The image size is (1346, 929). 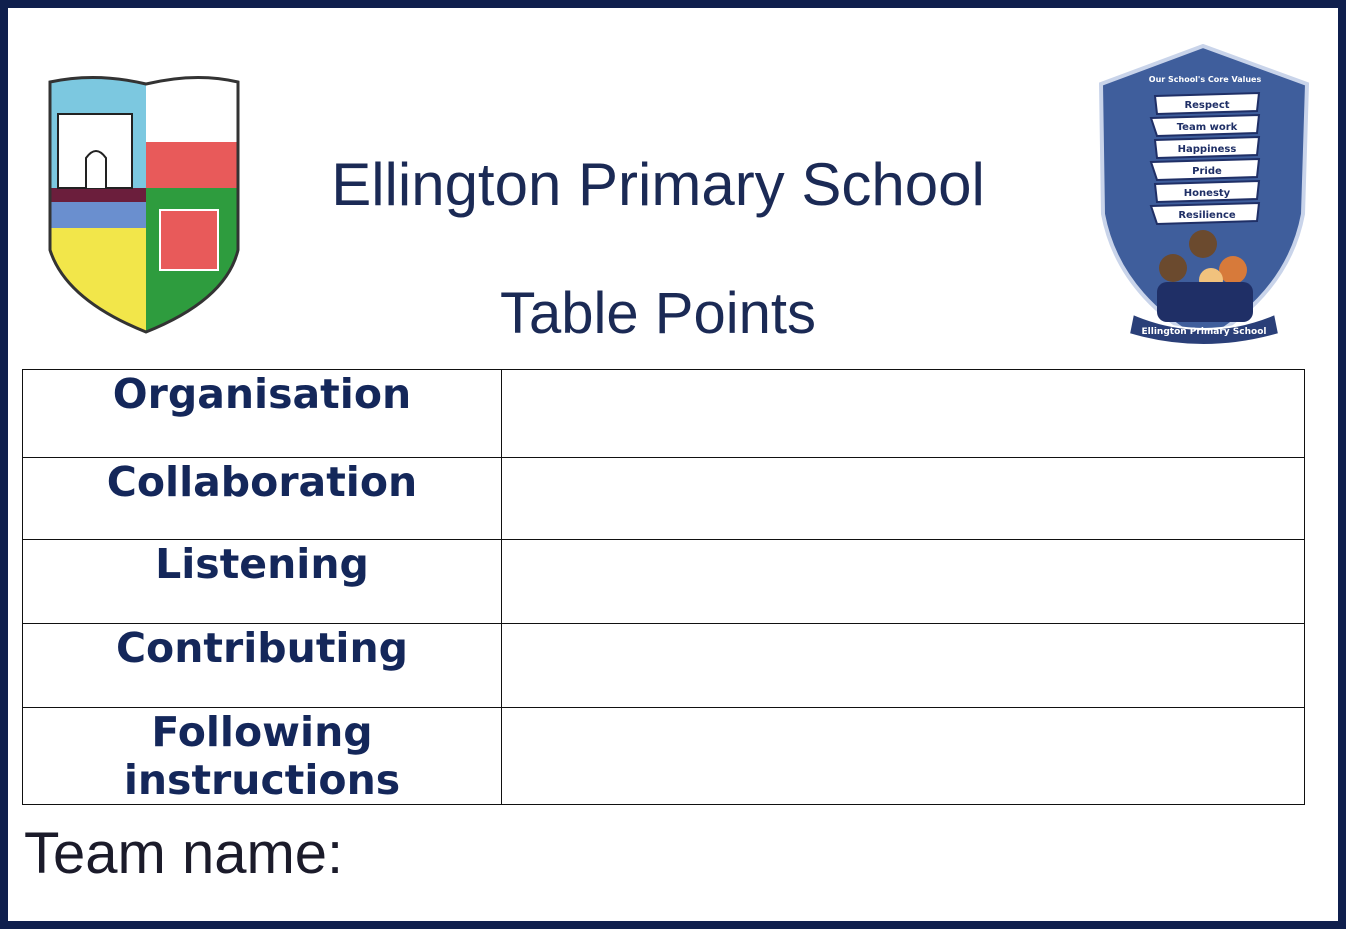 I want to click on core-value: Happiness, so click(x=1207, y=149).